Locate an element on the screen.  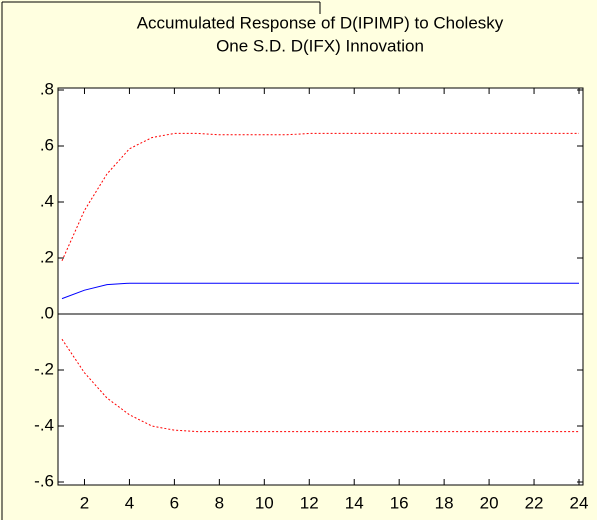
x-tick-label: 18 is located at coordinates (444, 502).